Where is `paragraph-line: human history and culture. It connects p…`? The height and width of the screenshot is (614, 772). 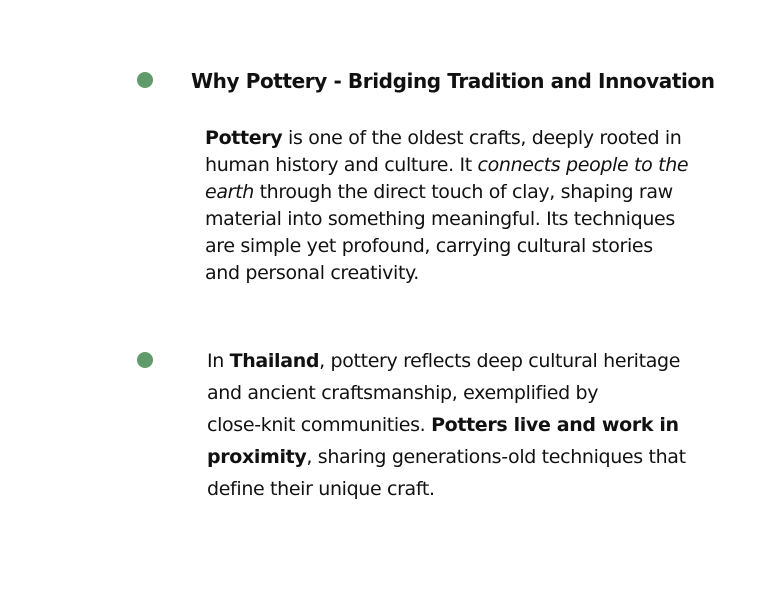
paragraph-line: human history and culture. It connects p… is located at coordinates (482, 165).